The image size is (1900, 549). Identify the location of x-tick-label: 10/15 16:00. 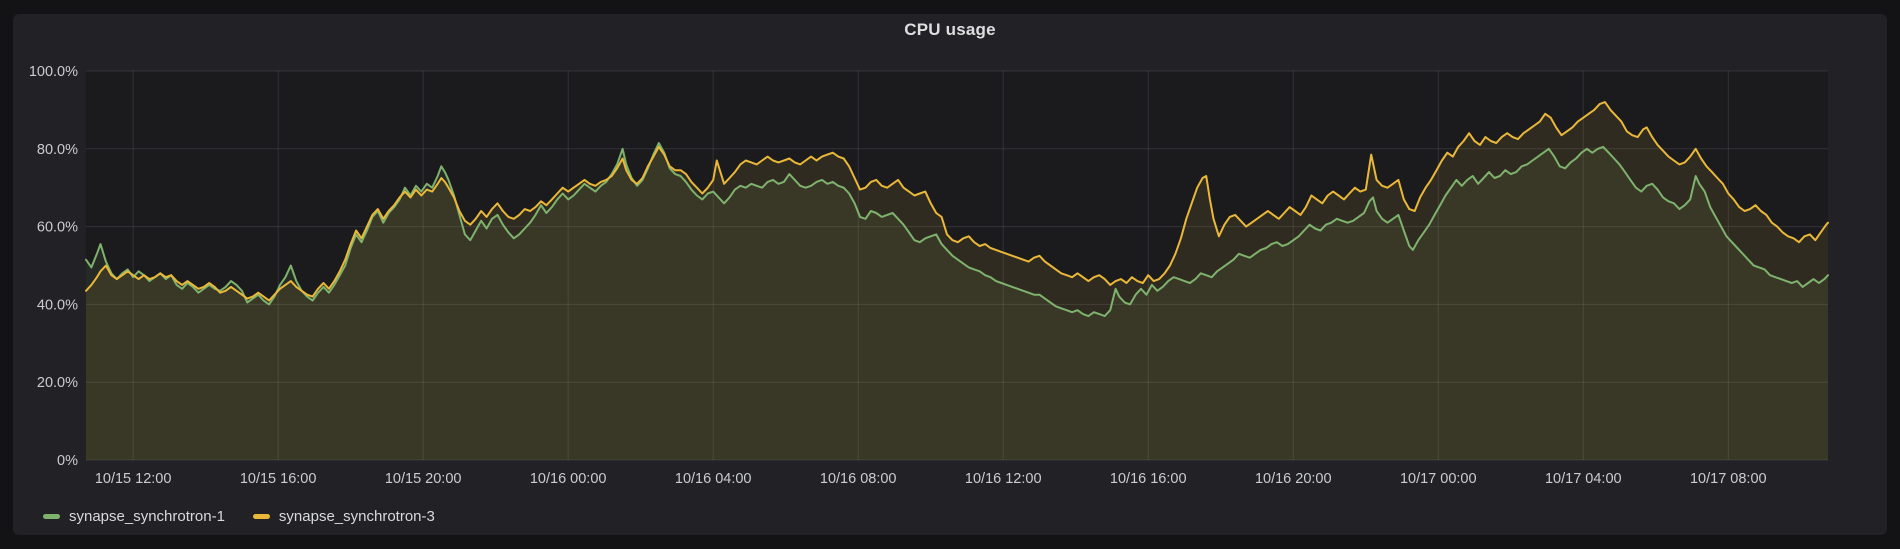
(278, 479).